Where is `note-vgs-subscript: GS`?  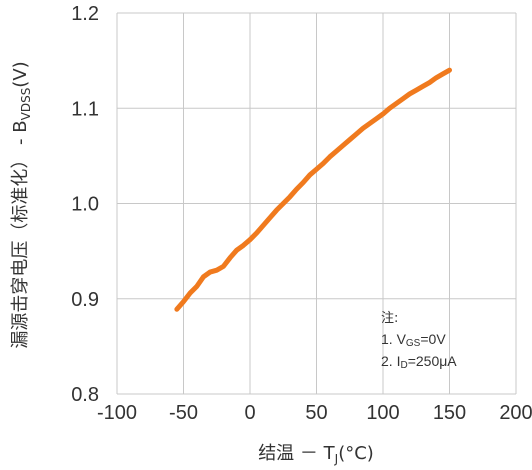
note-vgs-subscript: GS is located at coordinates (413, 343).